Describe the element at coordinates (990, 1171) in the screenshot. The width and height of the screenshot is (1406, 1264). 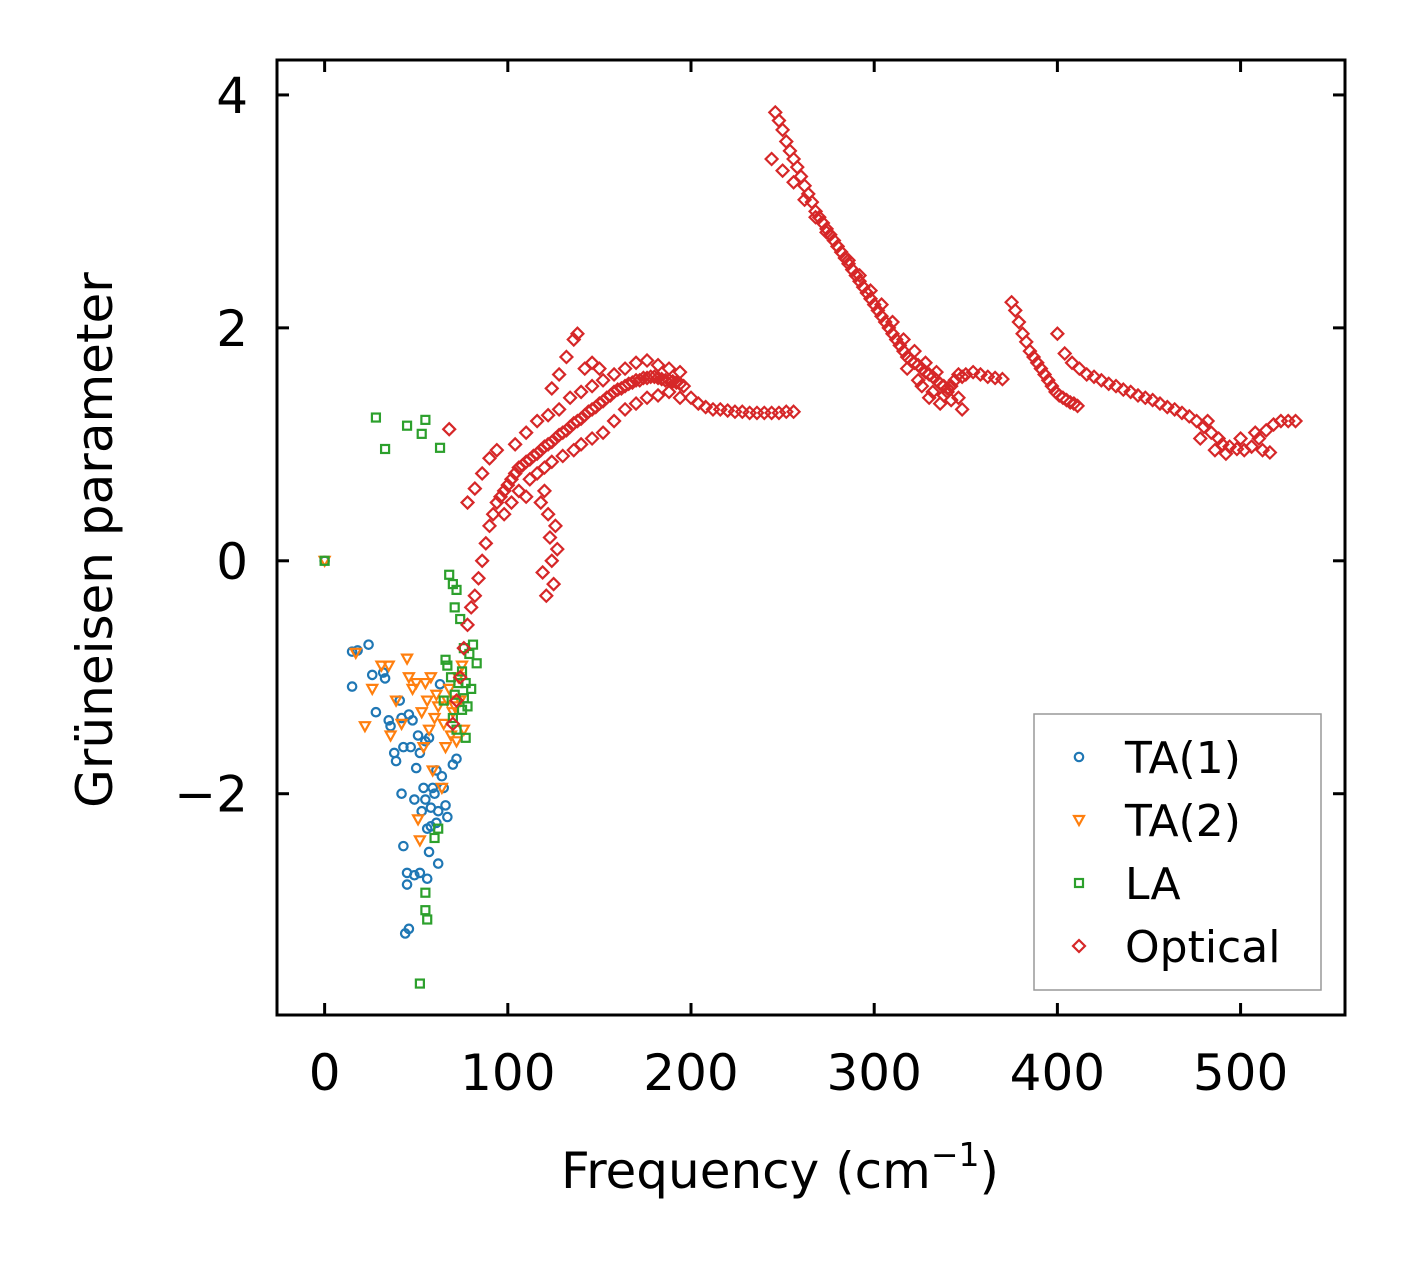
I see `x-axis-label-tail: )` at that location.